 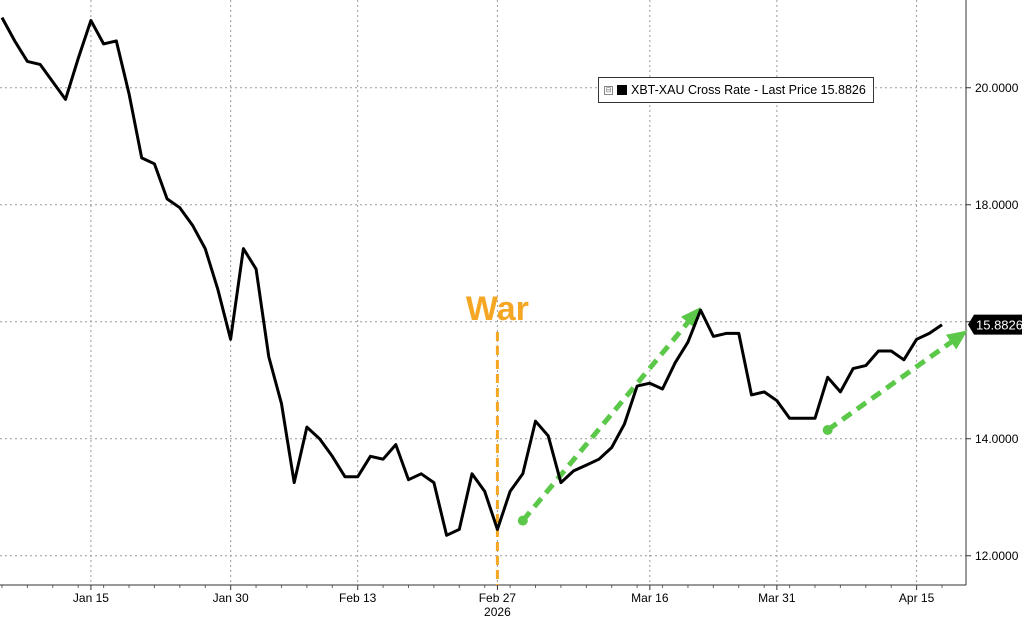 What do you see at coordinates (91, 598) in the screenshot?
I see `x-tick-label: Jan 15` at bounding box center [91, 598].